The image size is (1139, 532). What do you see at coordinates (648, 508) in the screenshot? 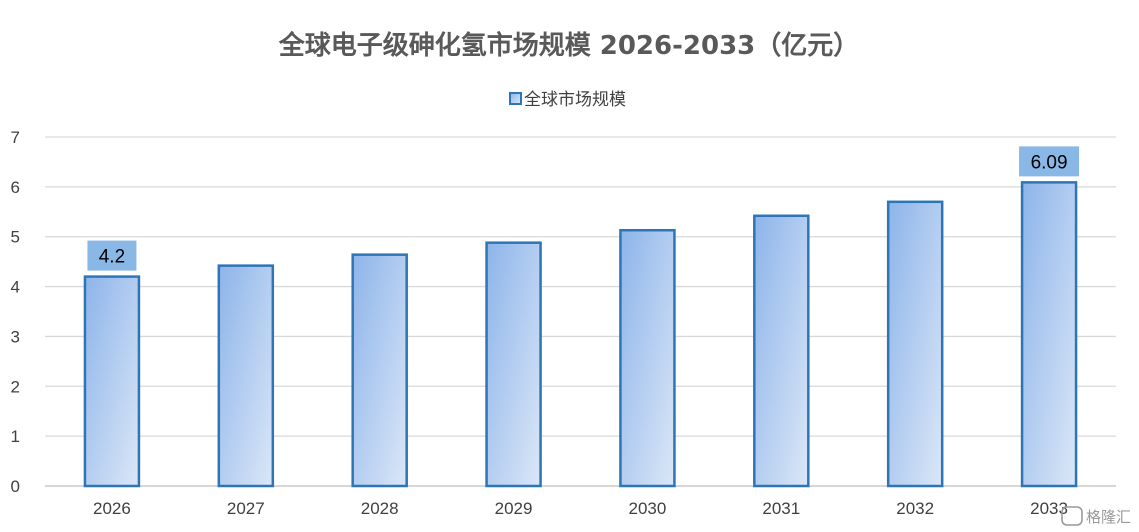
I see `x-tick-label: 2030` at bounding box center [648, 508].